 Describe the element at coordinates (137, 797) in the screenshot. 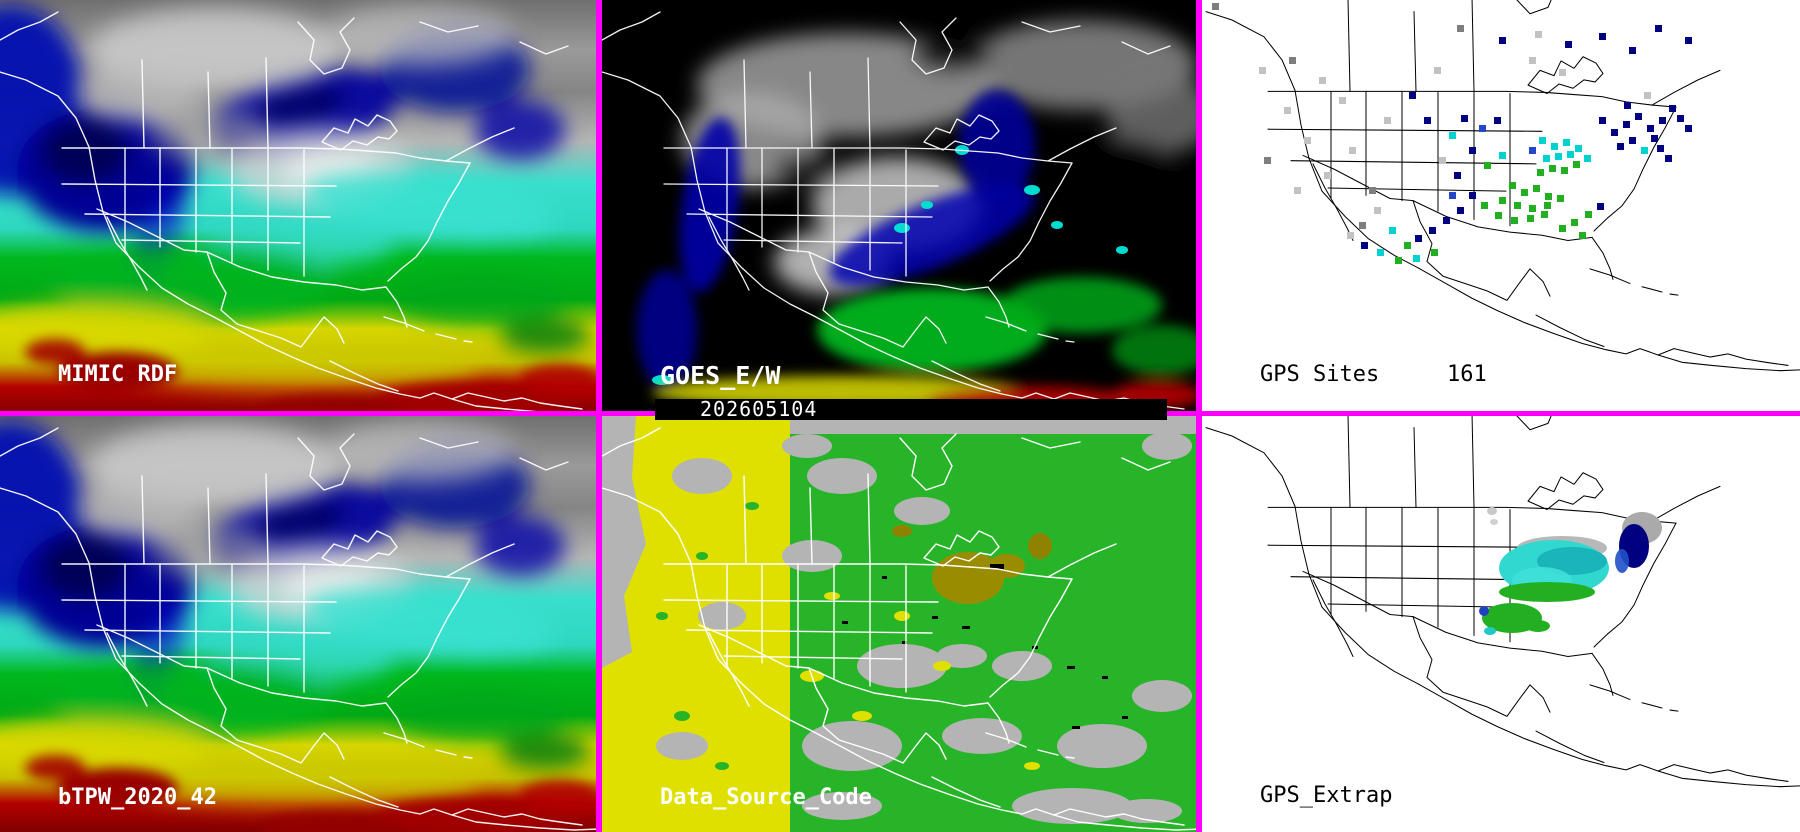

I see `btpw-label: bTPW_2020_42` at that location.